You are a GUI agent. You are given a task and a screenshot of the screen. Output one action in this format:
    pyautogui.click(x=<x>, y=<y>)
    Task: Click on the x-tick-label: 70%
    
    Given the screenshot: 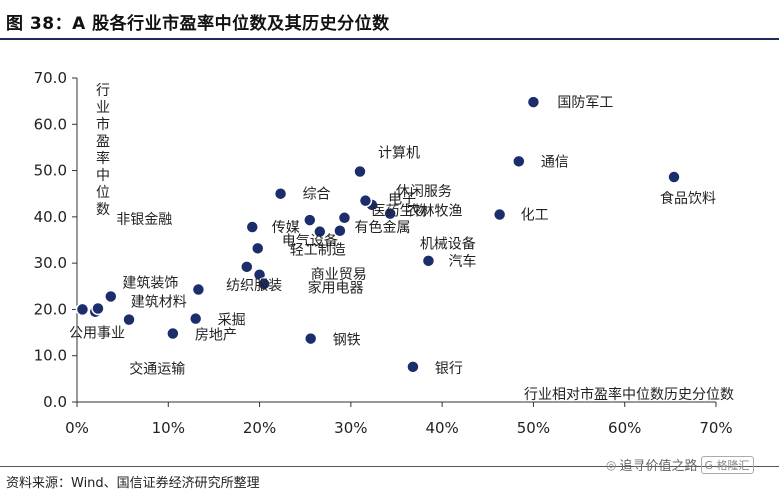 What is the action you would take?
    pyautogui.click(x=715, y=428)
    